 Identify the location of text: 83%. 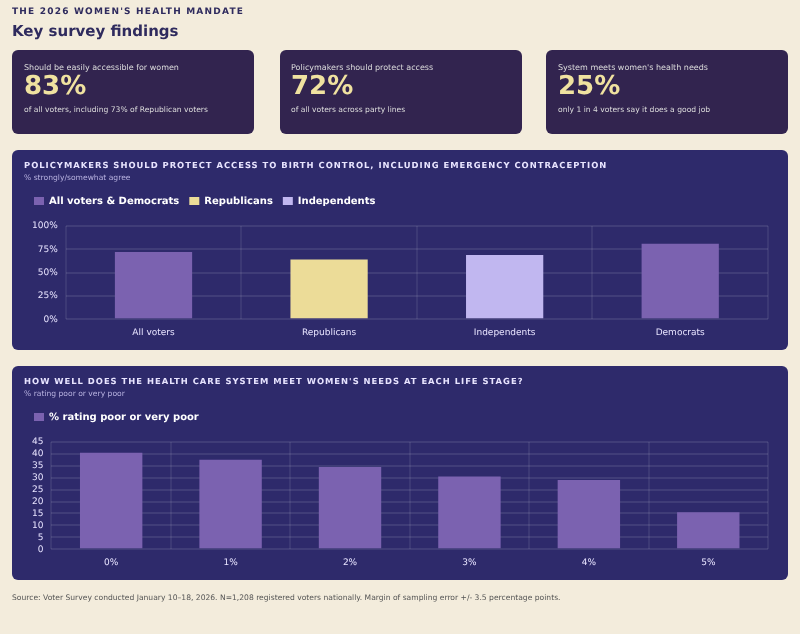
(56, 87).